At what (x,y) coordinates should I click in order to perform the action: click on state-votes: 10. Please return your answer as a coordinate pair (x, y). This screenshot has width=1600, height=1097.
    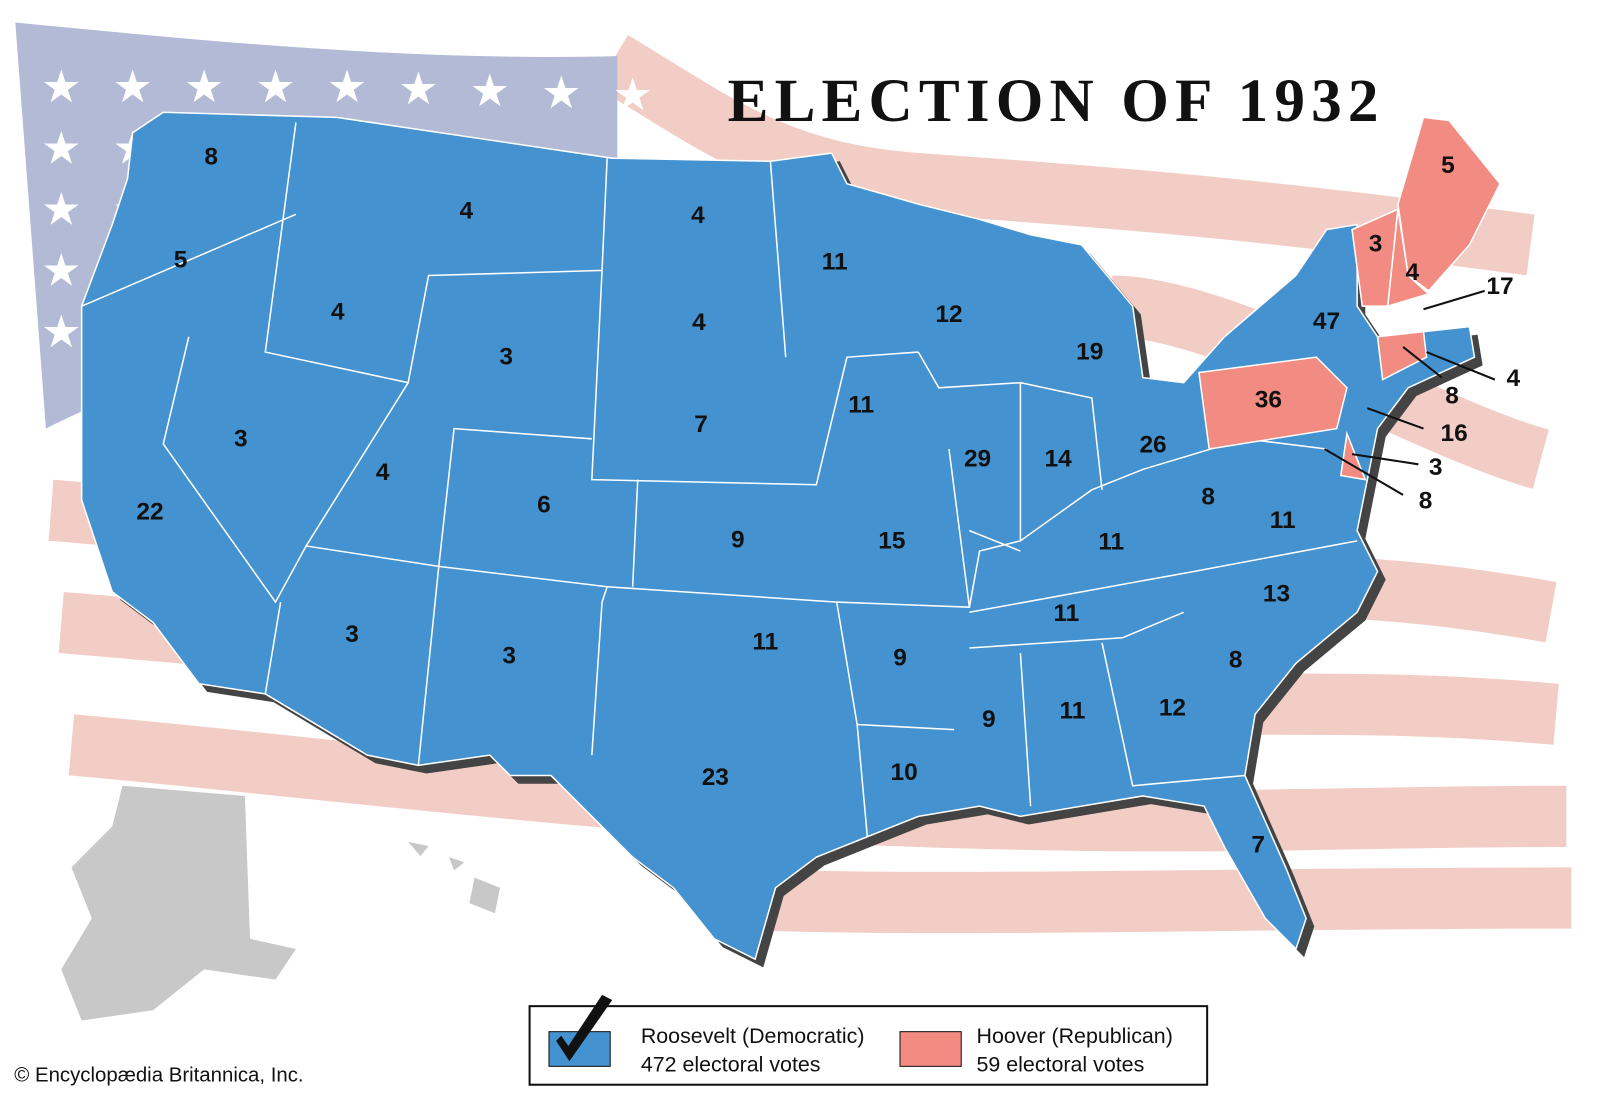
    Looking at the image, I should click on (903, 772).